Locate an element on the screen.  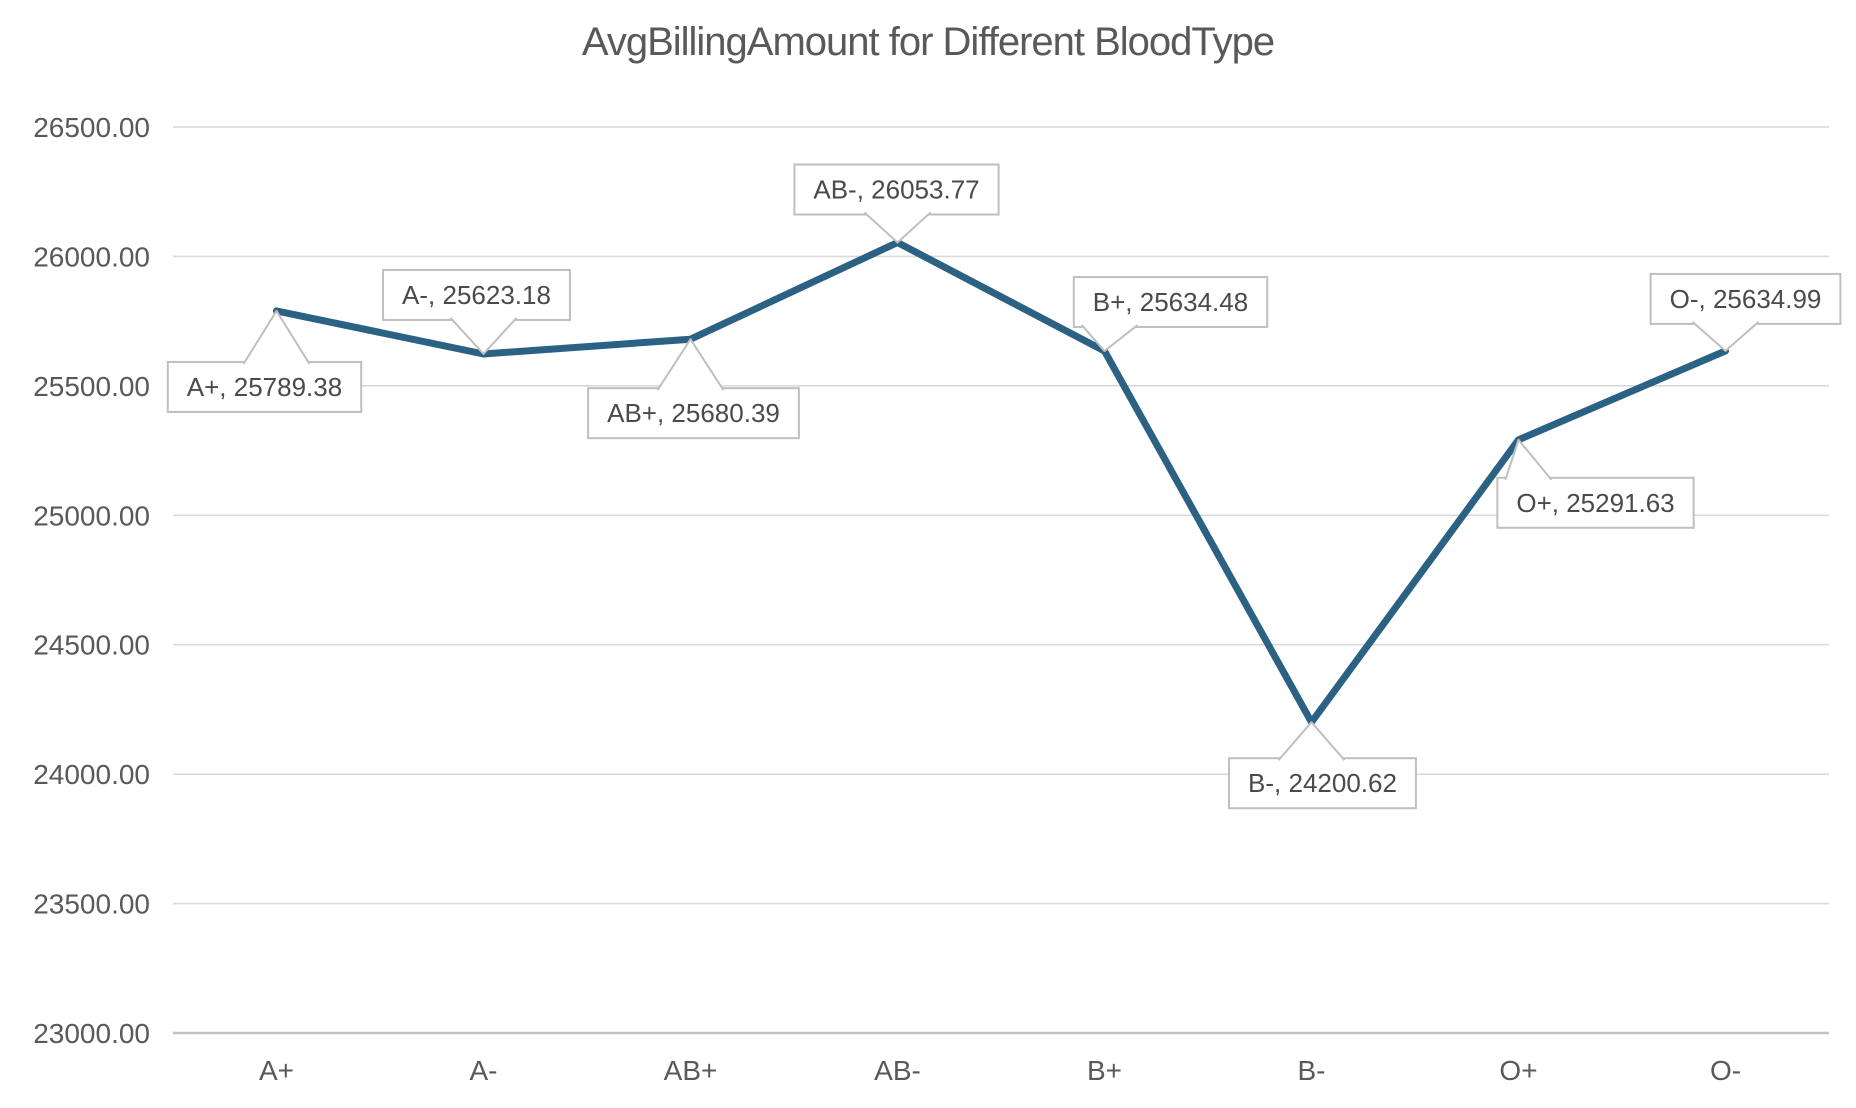
data-label-callout: O+, 25291.63 is located at coordinates (1595, 483).